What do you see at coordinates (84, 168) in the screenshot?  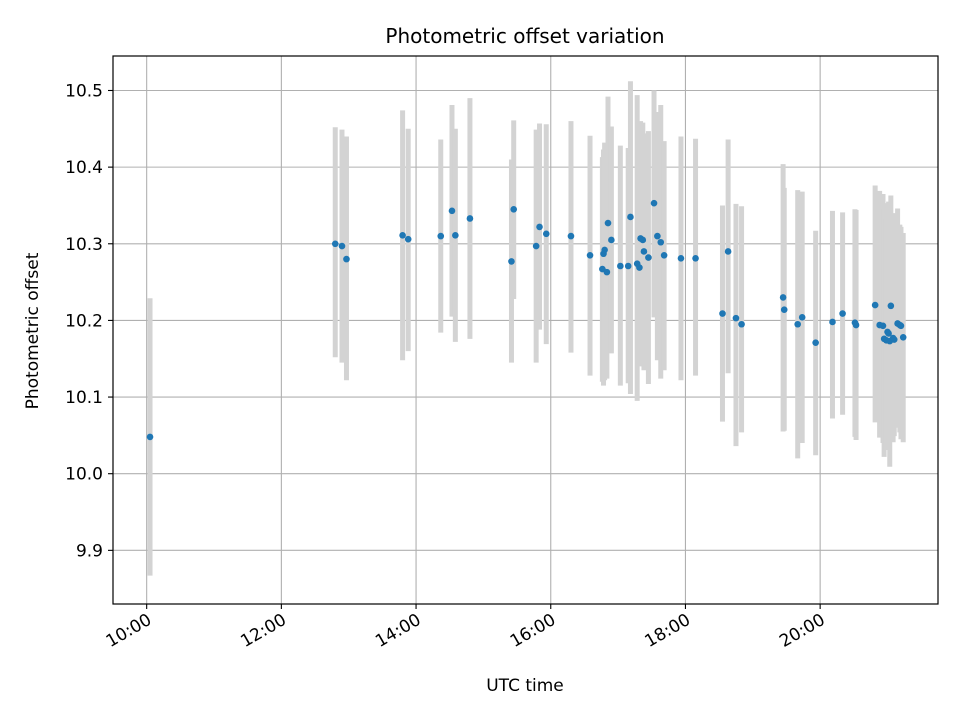 I see `y-tick-label: 10.4` at bounding box center [84, 168].